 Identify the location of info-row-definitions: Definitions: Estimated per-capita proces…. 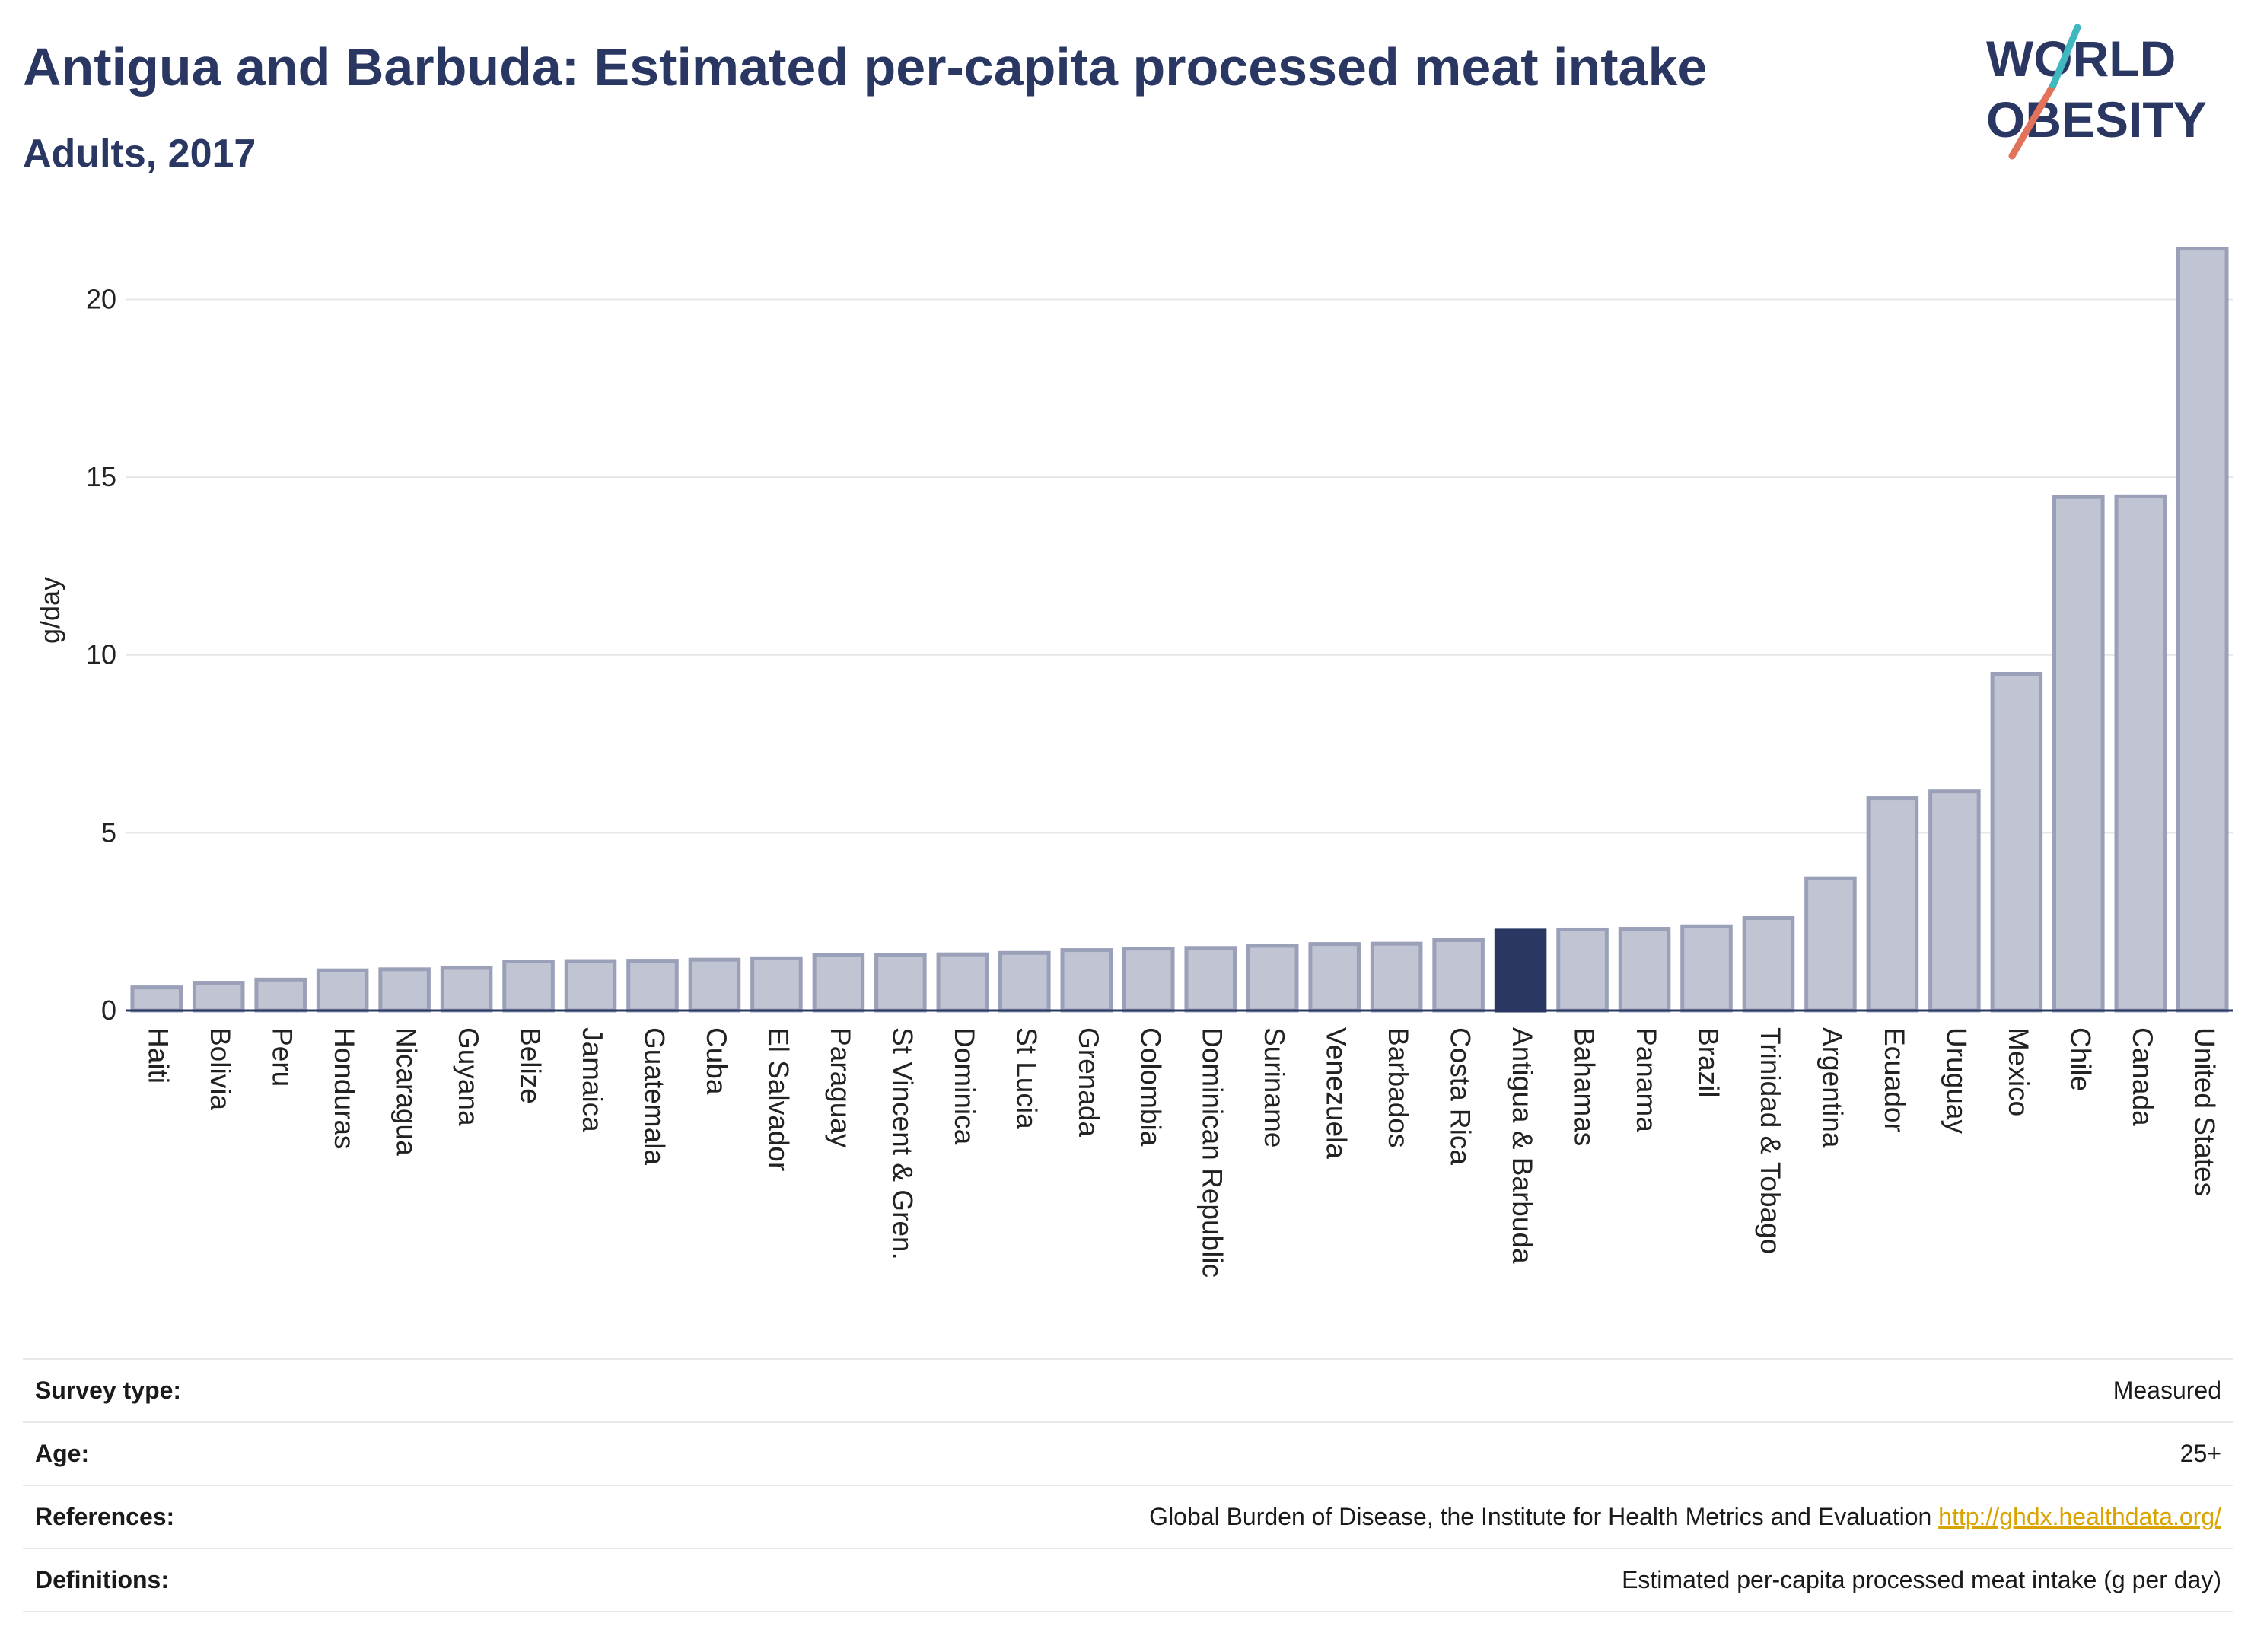
(1128, 1580).